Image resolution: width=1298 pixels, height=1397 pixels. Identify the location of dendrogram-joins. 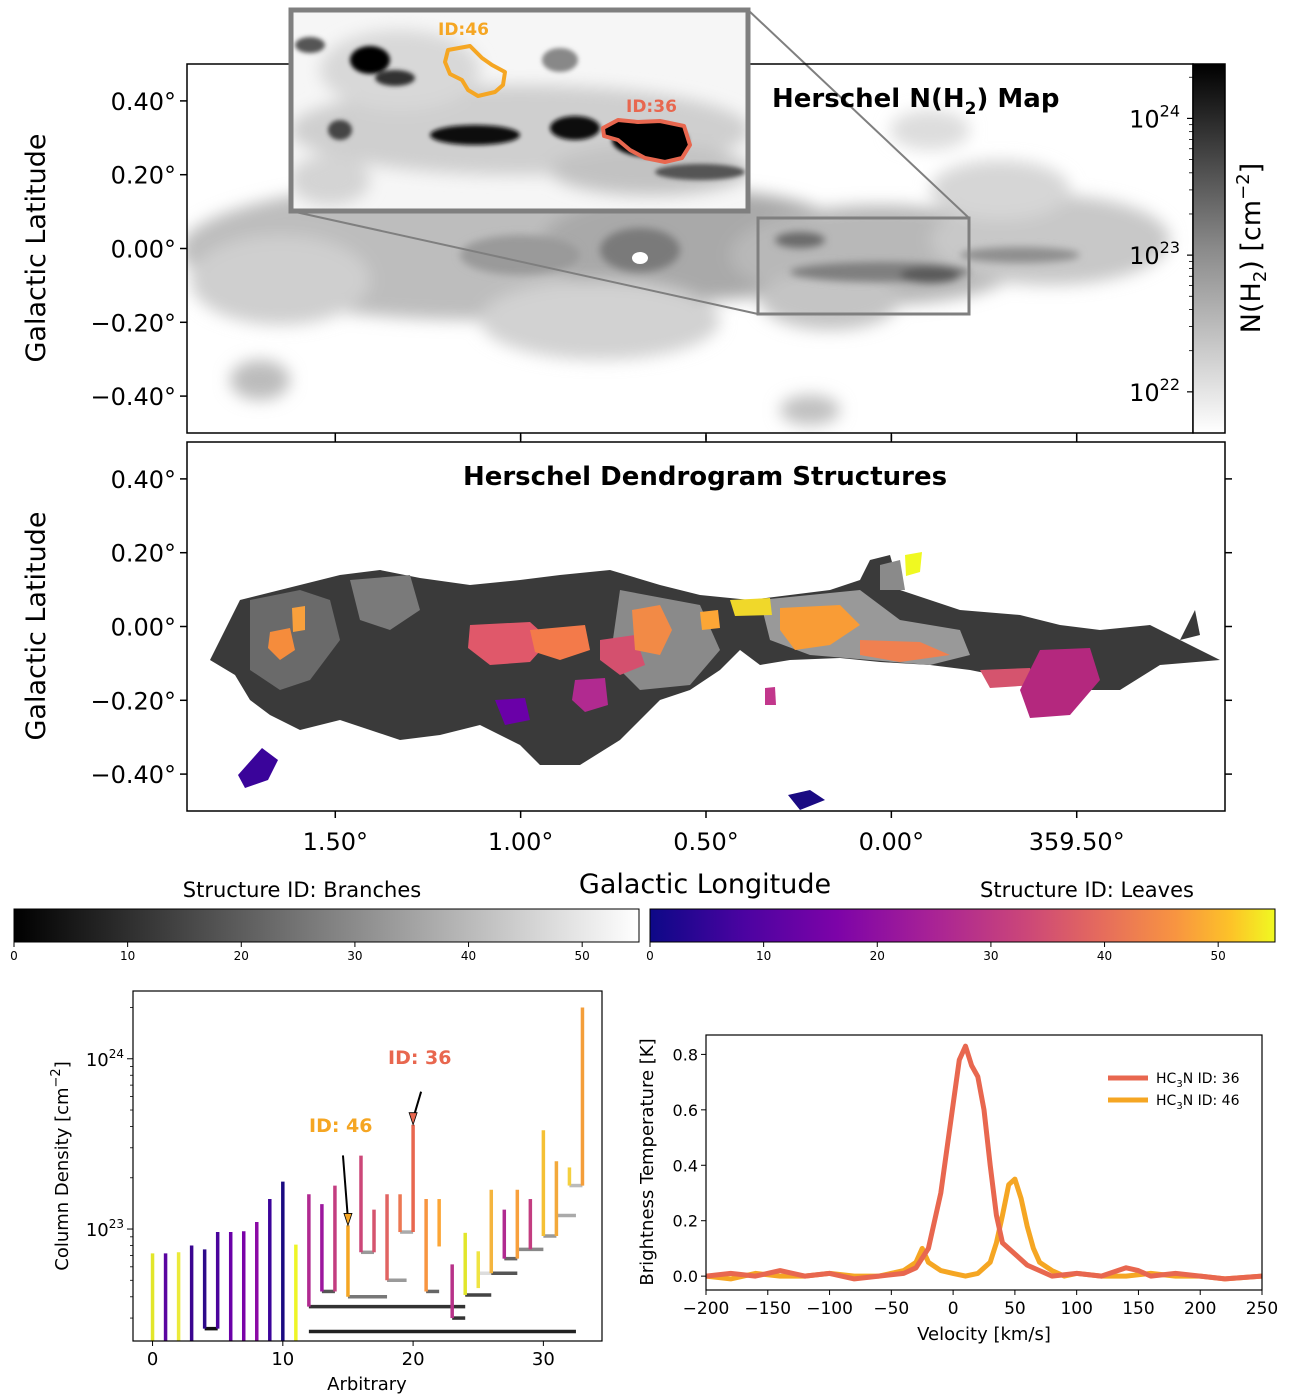
(393, 1258).